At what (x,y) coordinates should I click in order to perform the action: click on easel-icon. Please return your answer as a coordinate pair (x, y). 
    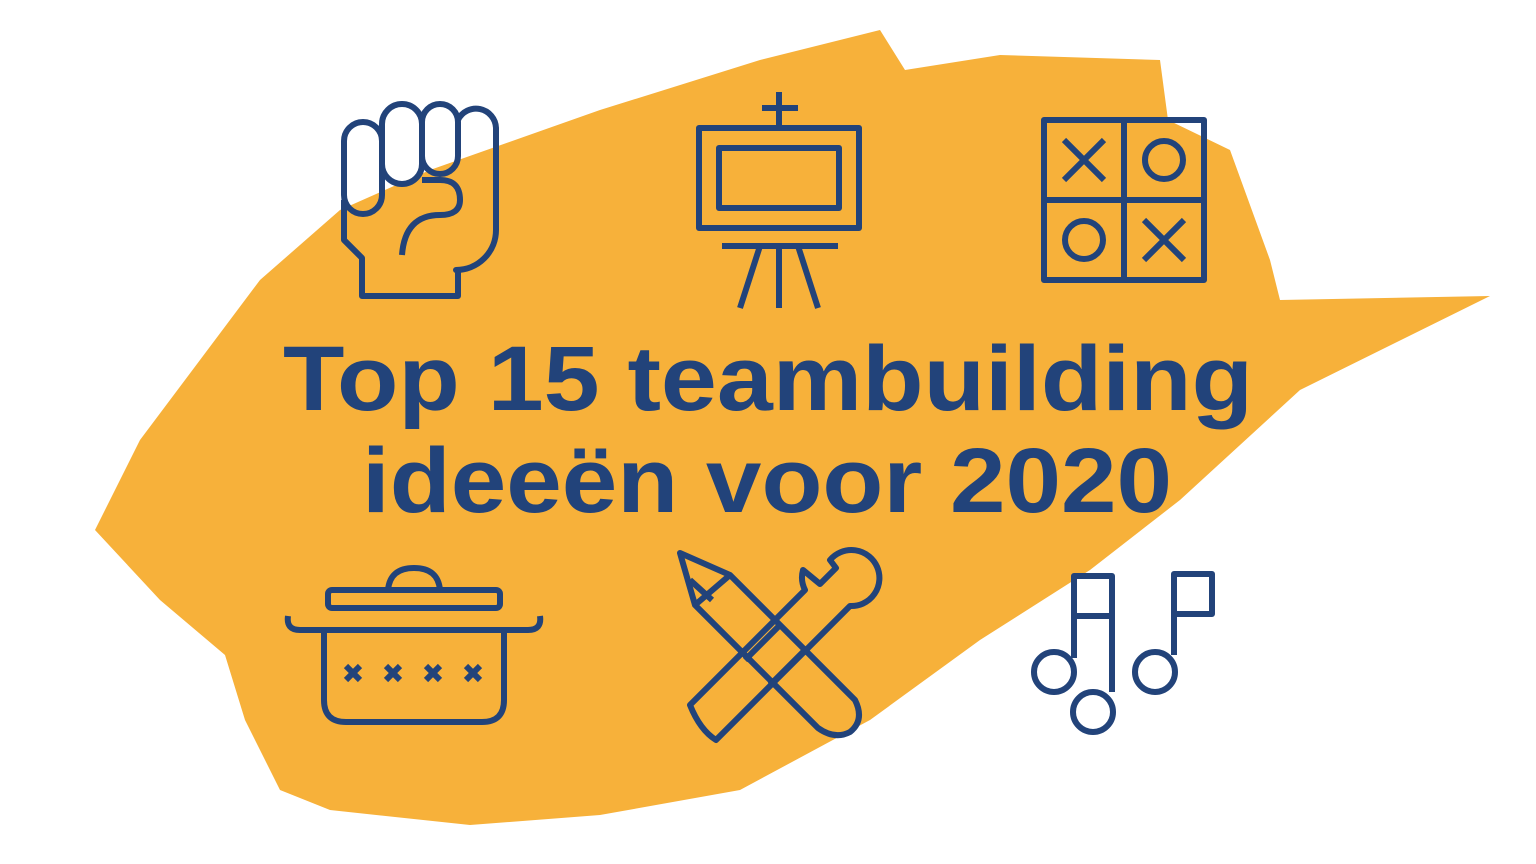
    Looking at the image, I should click on (779, 200).